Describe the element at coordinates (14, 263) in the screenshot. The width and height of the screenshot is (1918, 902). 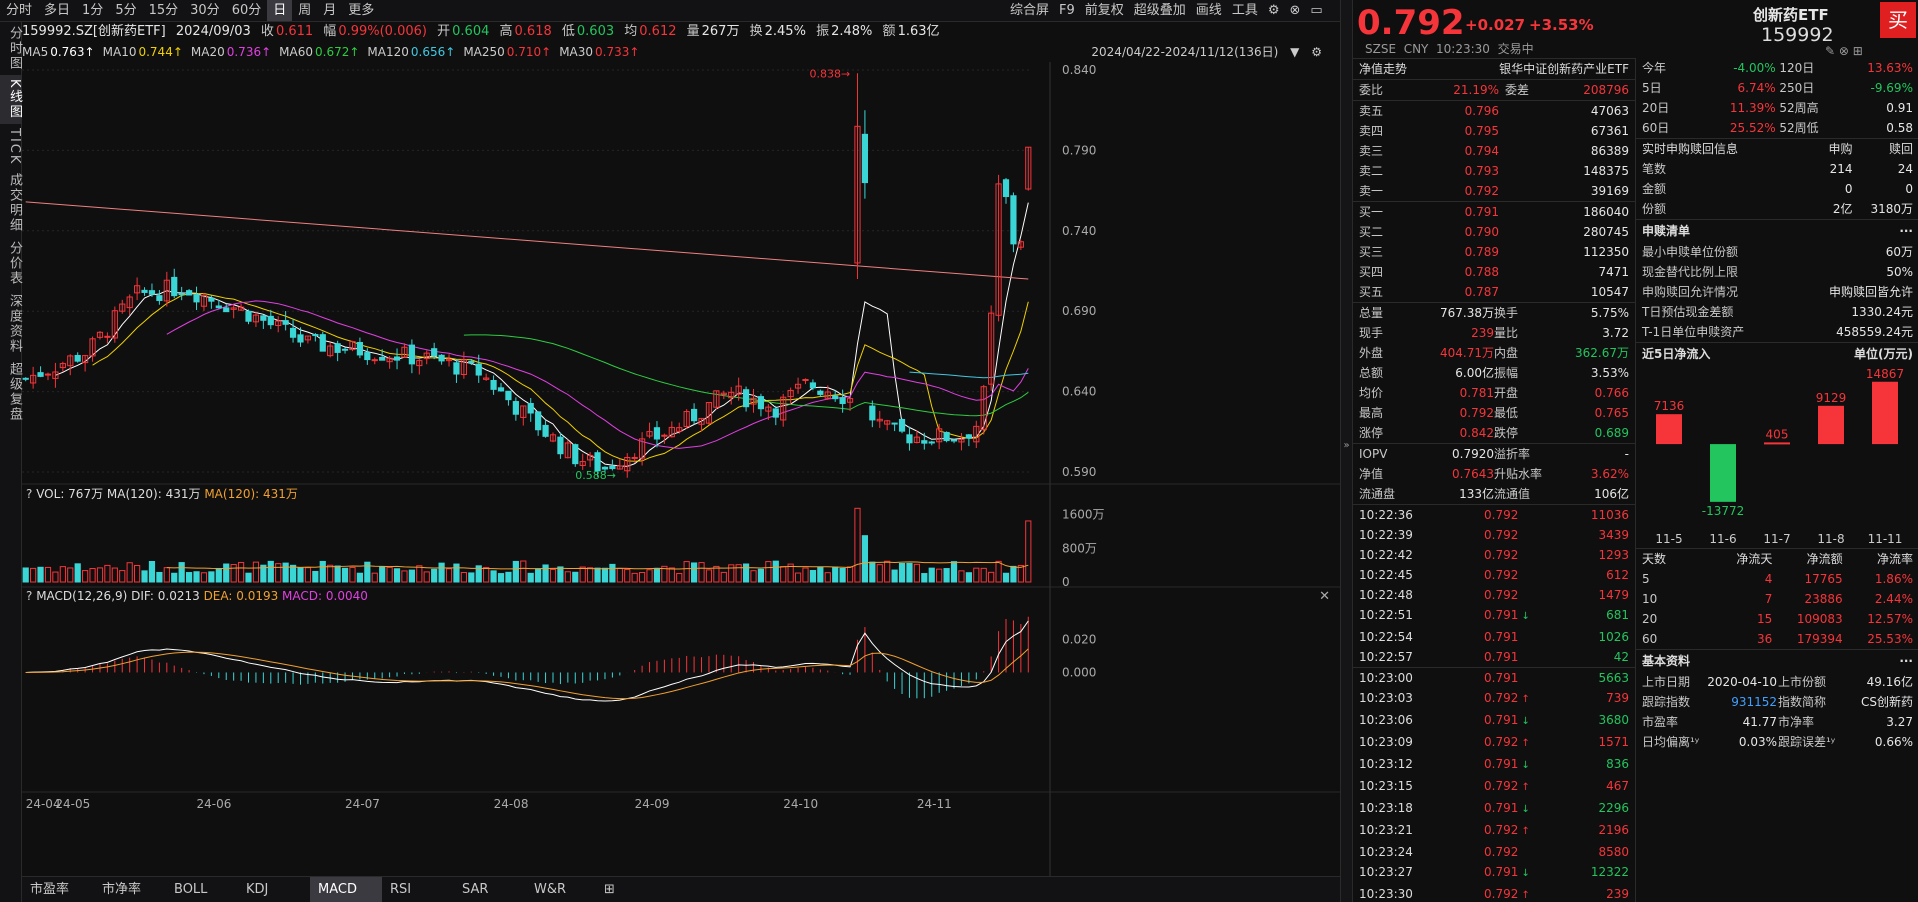
I see `left-tab: 分价表` at that location.